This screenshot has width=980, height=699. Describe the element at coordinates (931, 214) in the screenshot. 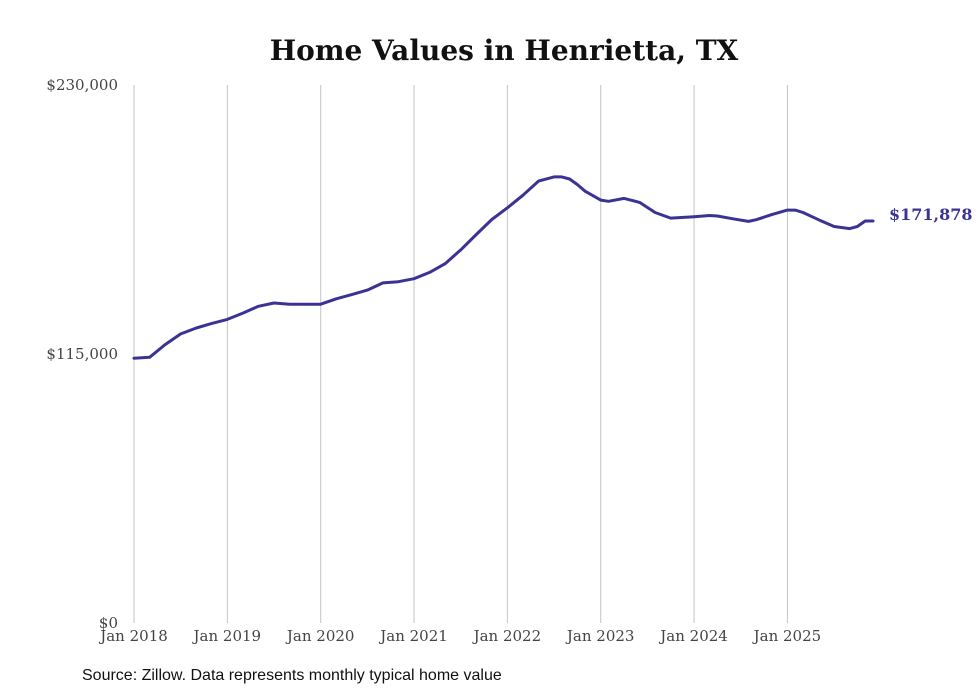

I see `series-end-label: $171,878` at that location.